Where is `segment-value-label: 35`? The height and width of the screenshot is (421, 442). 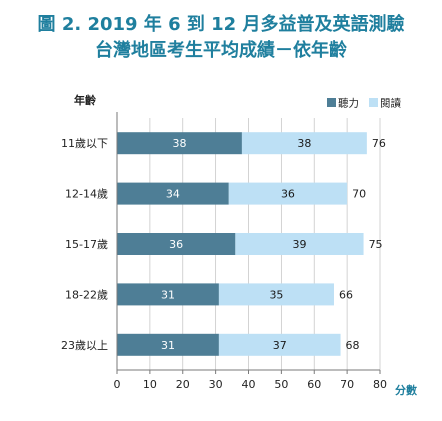
segment-value-label: 35 is located at coordinates (276, 294).